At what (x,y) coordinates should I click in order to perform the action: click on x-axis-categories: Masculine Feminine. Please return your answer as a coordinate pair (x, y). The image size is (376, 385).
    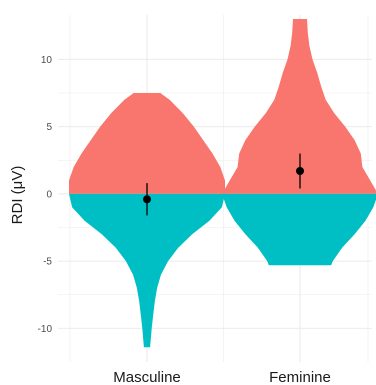
    Looking at the image, I should click on (222, 377).